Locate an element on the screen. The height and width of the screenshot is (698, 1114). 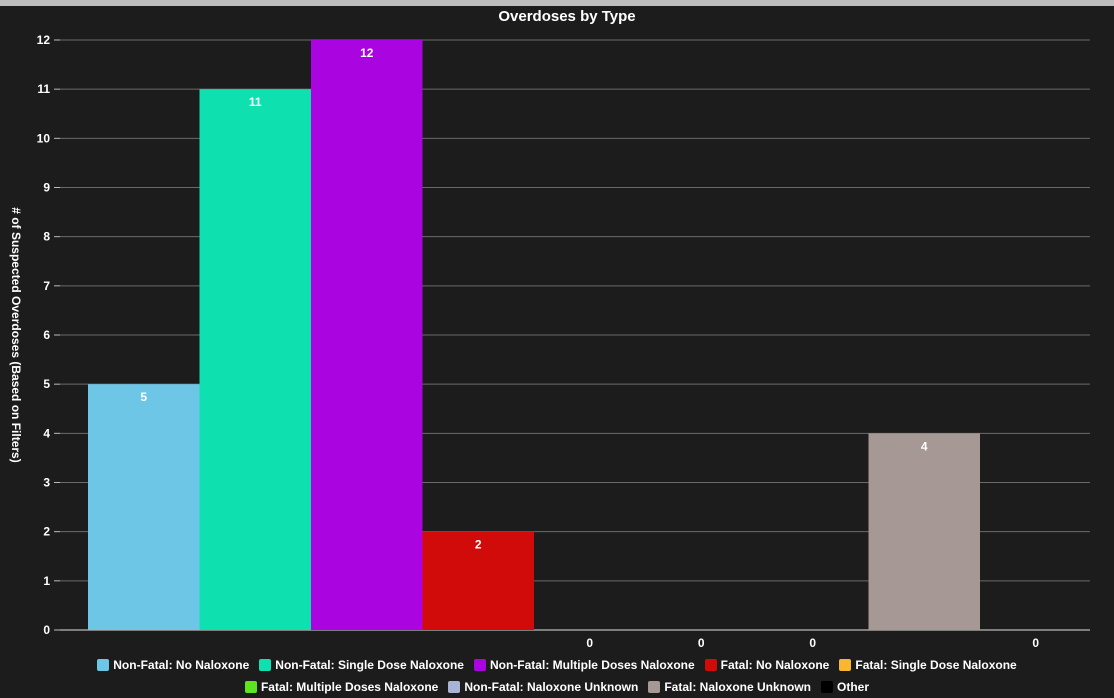
legend-label: Fatal: Naloxone Unknown is located at coordinates (738, 687).